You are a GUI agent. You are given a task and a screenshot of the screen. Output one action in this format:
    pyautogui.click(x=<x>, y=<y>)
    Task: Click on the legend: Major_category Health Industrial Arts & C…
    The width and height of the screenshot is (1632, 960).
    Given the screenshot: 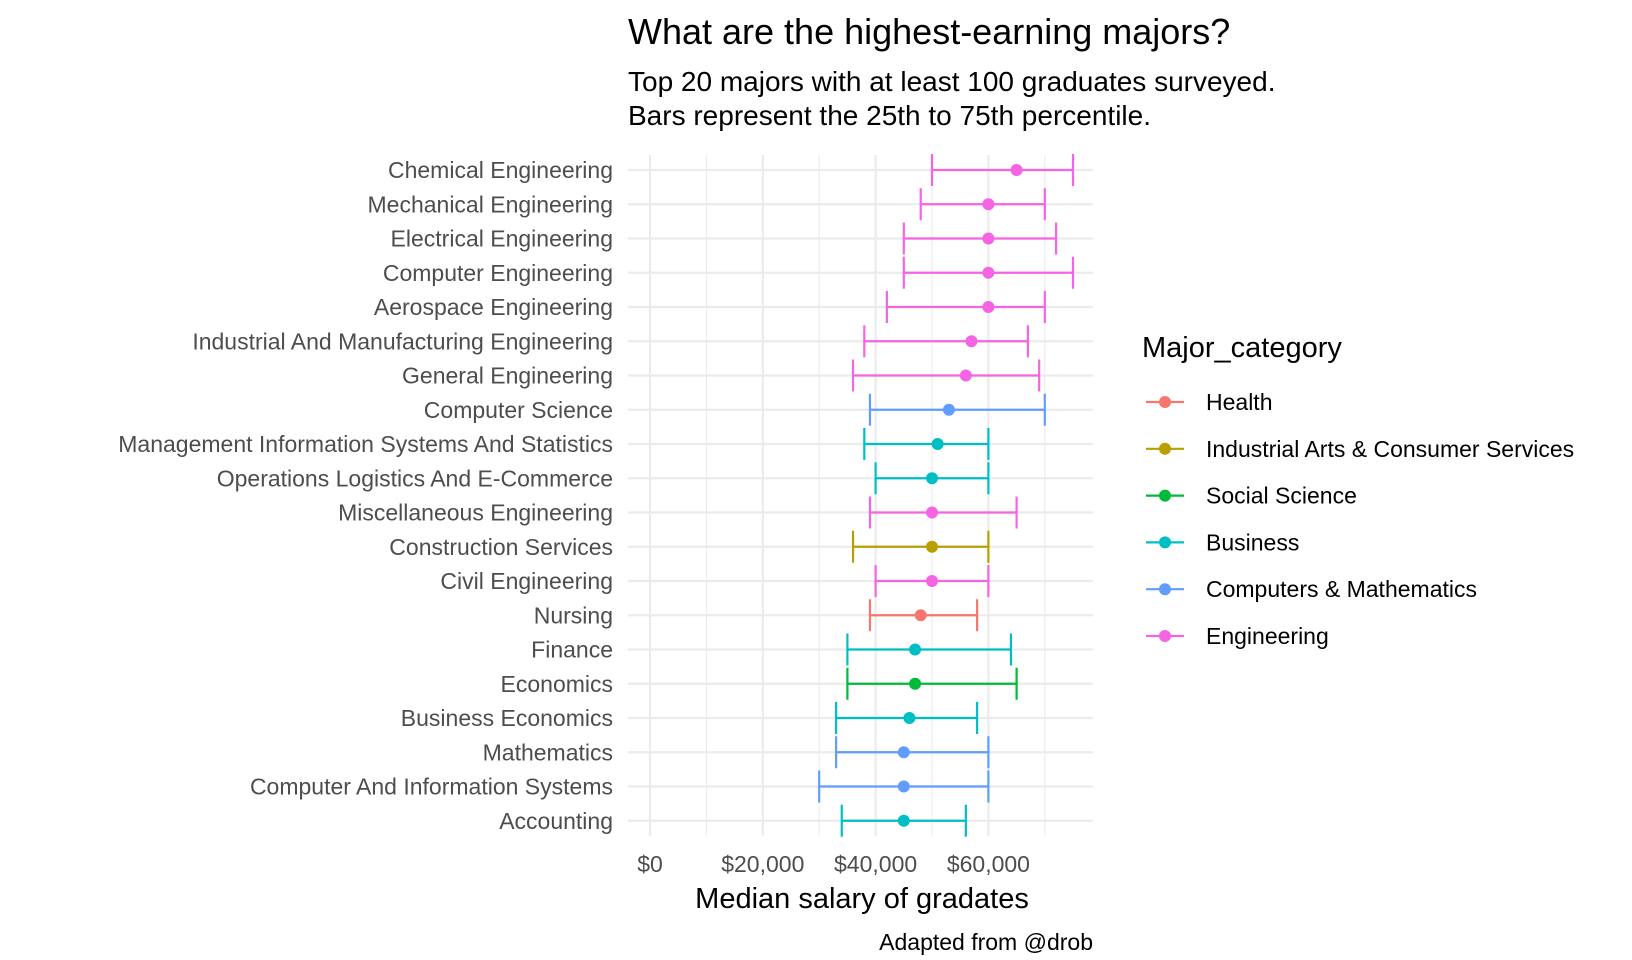 What is the action you would take?
    pyautogui.click(x=1358, y=490)
    